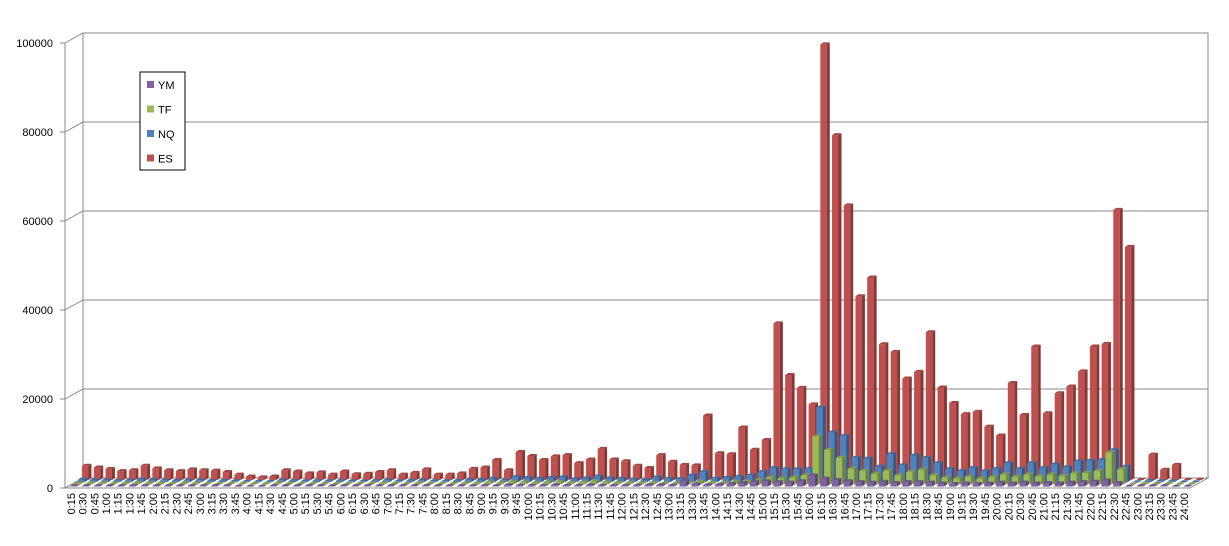 The image size is (1229, 546). Describe the element at coordinates (37, 133) in the screenshot. I see `y-tick-label: 80000` at that location.